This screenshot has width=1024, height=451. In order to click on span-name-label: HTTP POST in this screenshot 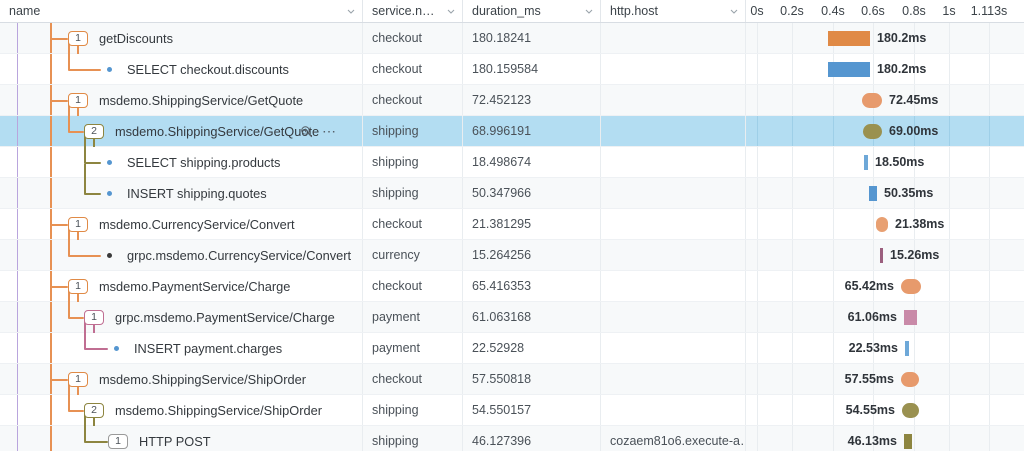, I will do `click(175, 441)`.